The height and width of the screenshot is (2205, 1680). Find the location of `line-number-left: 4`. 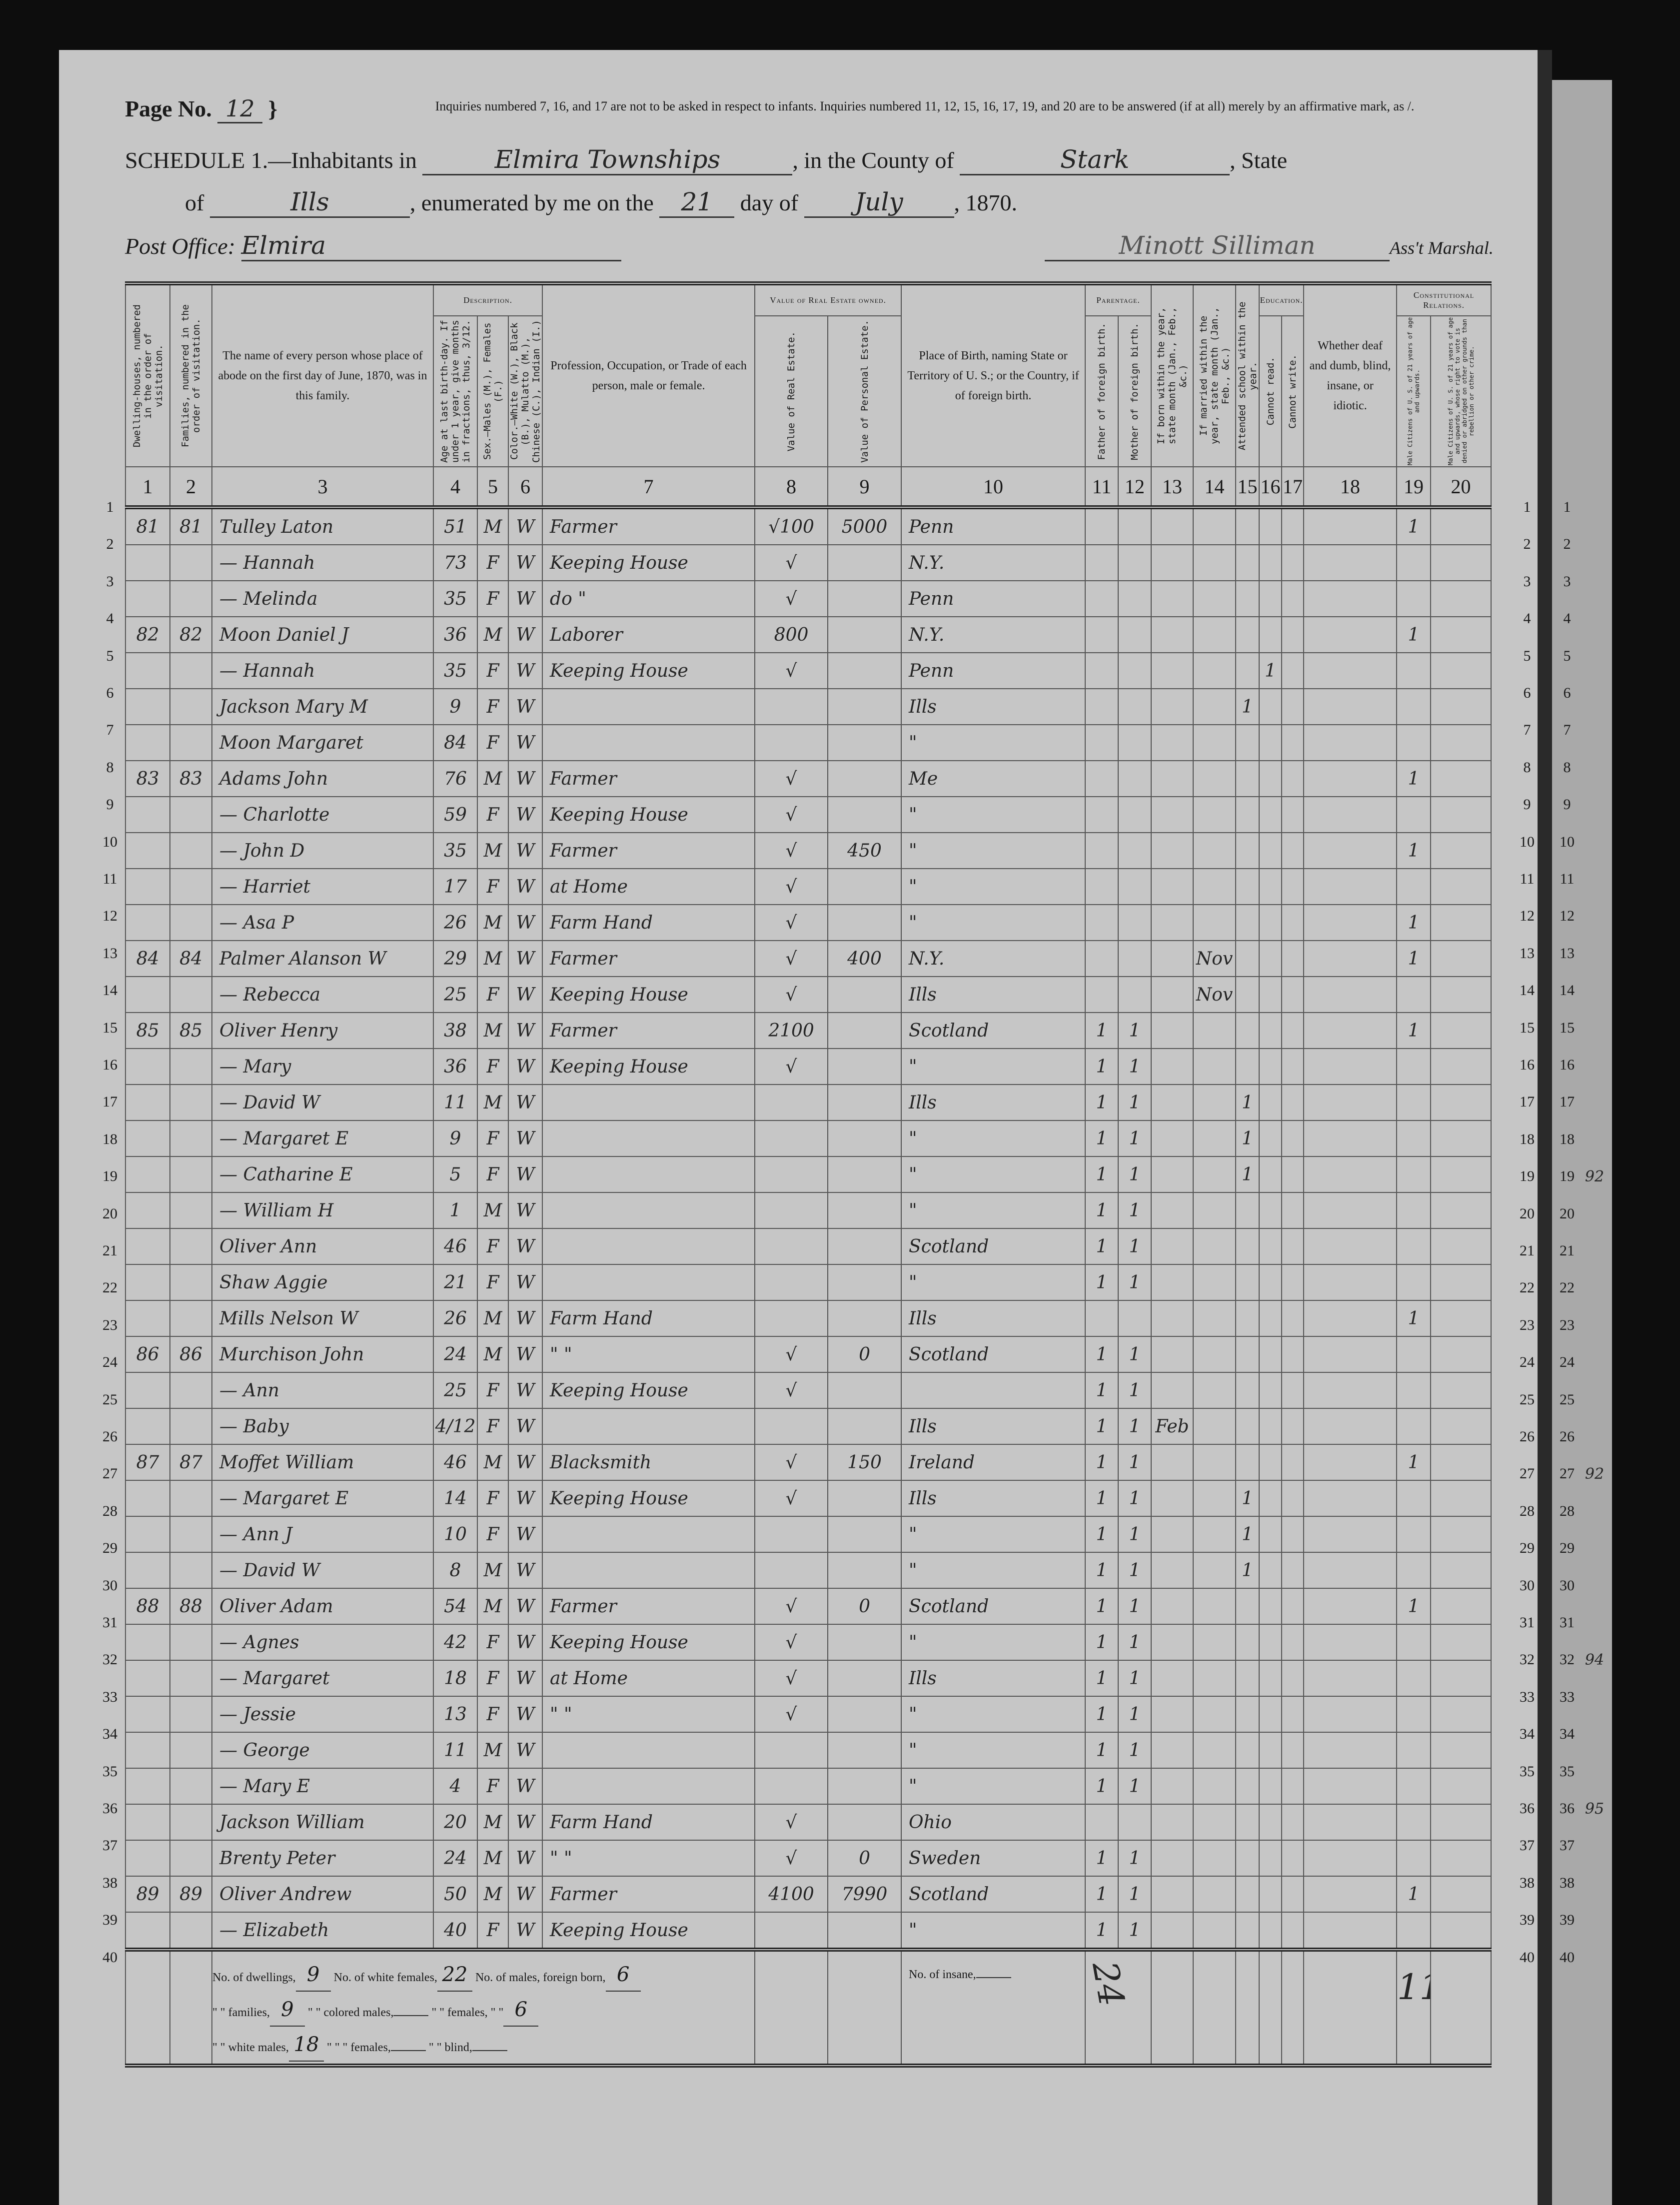

line-number-left: 4 is located at coordinates (110, 618).